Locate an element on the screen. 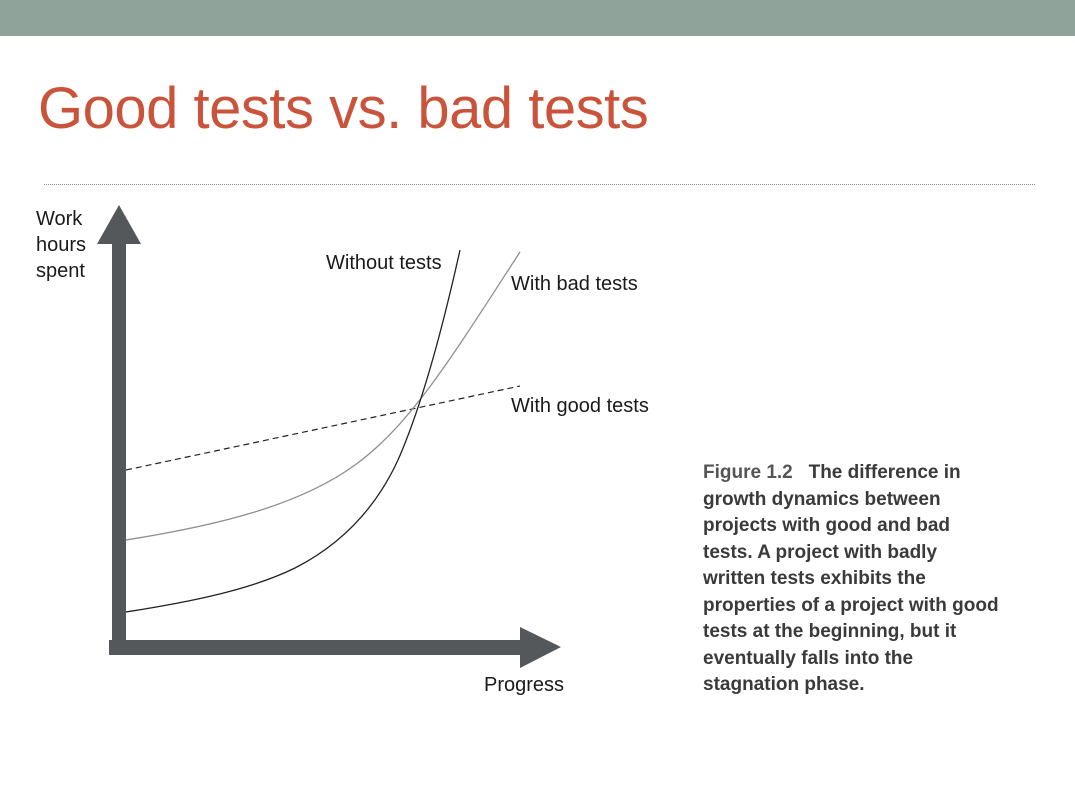 The image size is (1075, 802). y-axis-label: Work hours spent is located at coordinates (64, 245).